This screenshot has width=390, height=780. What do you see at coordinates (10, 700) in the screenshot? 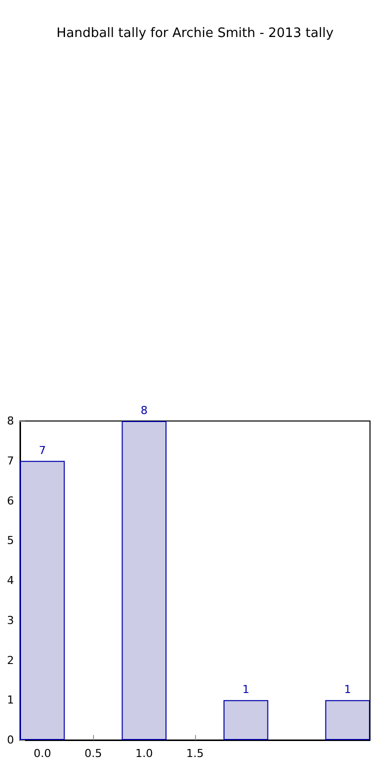
I see `y-tick-label: 1` at bounding box center [10, 700].